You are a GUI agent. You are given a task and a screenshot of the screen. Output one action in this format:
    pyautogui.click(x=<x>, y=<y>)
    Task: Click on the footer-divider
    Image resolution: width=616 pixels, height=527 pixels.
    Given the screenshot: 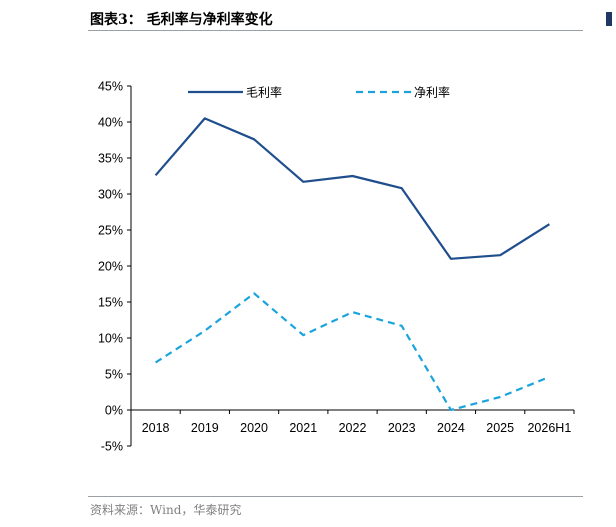 What is the action you would take?
    pyautogui.click(x=335, y=496)
    